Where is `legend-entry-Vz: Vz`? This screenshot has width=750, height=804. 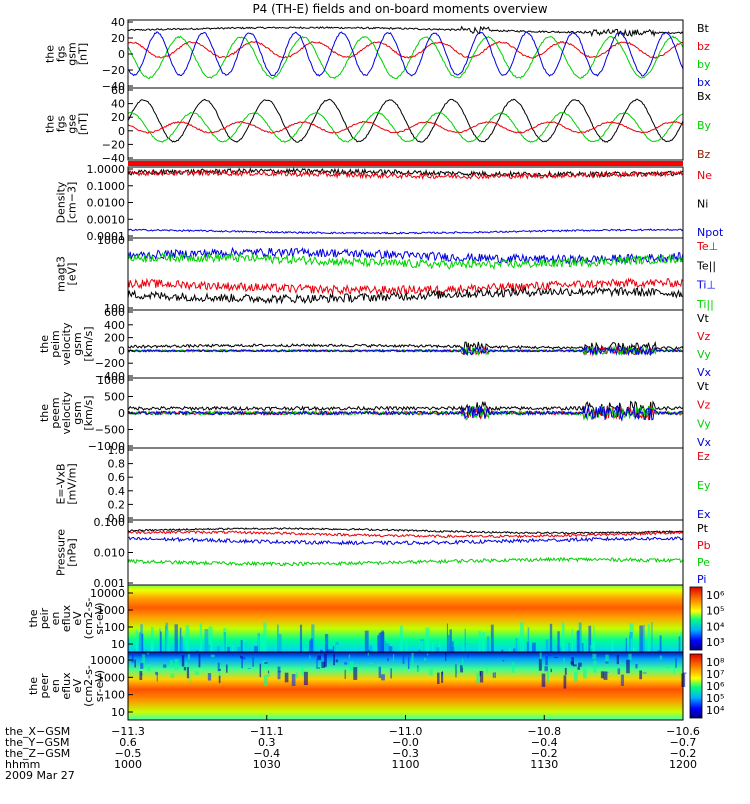
legend-entry-Vz: Vz is located at coordinates (704, 336).